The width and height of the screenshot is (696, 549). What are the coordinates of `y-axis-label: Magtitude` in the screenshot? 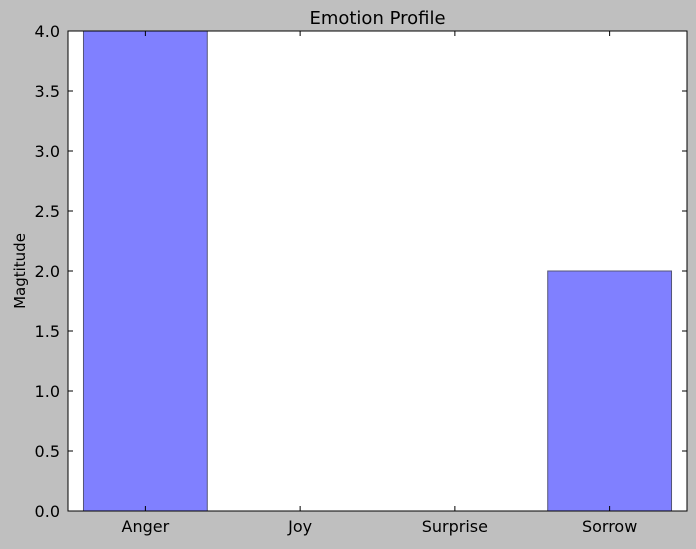 It's located at (20, 271).